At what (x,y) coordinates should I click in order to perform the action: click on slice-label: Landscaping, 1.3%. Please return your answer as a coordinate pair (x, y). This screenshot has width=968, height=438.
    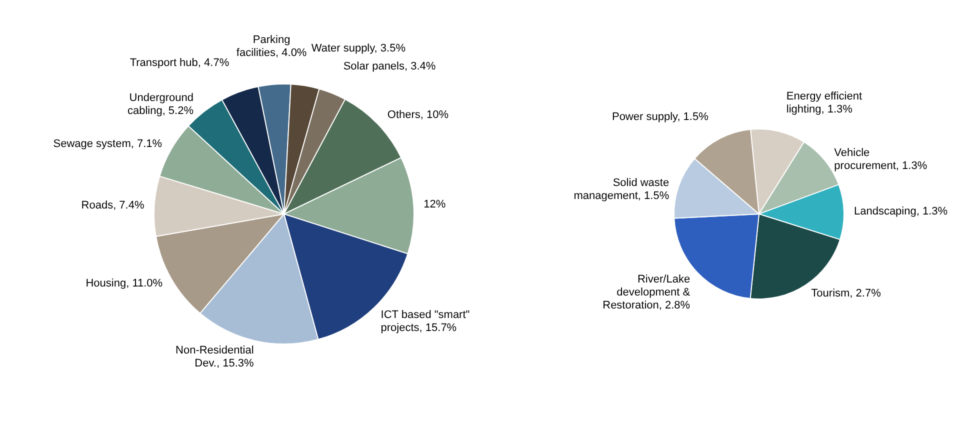
    Looking at the image, I should click on (901, 212).